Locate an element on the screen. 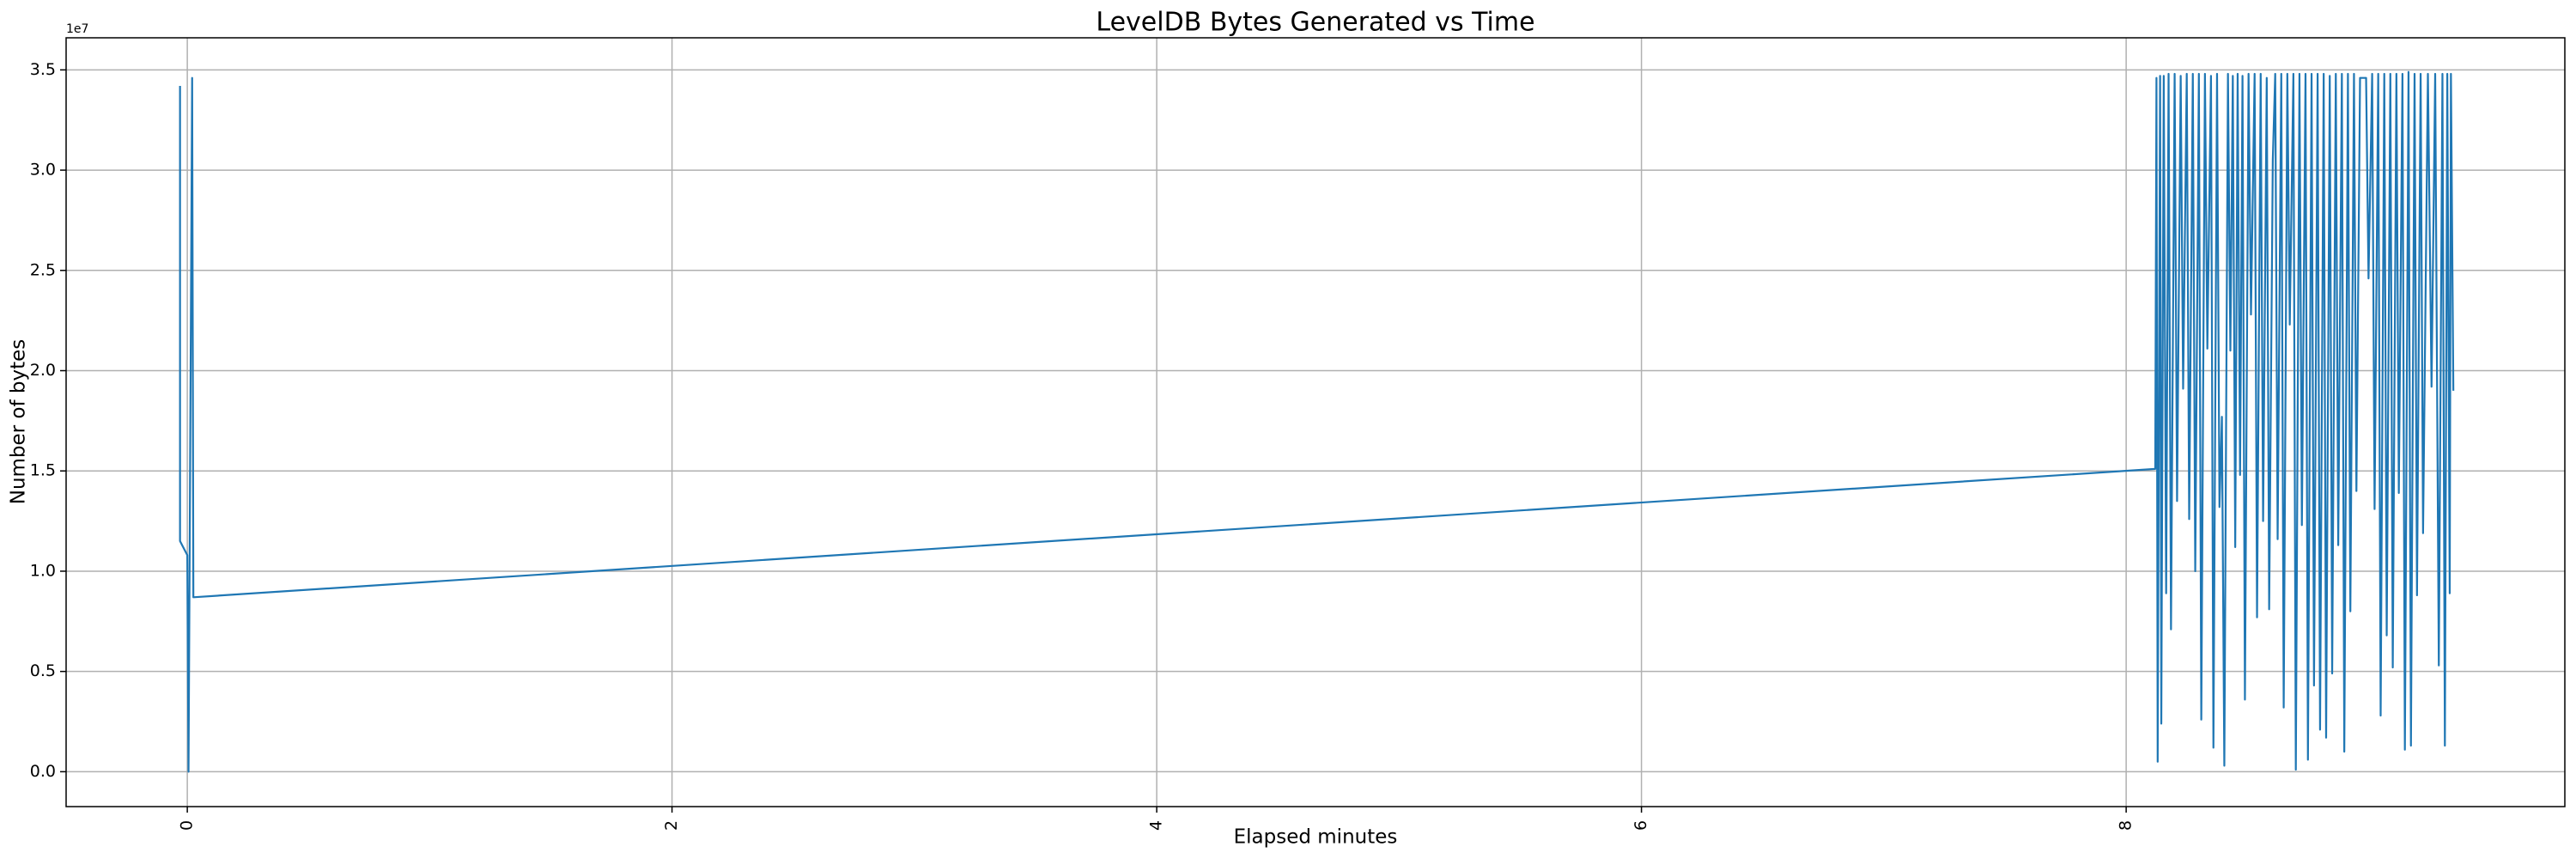 The height and width of the screenshot is (859, 2576). y-tick-label: 2.5 is located at coordinates (43, 269).